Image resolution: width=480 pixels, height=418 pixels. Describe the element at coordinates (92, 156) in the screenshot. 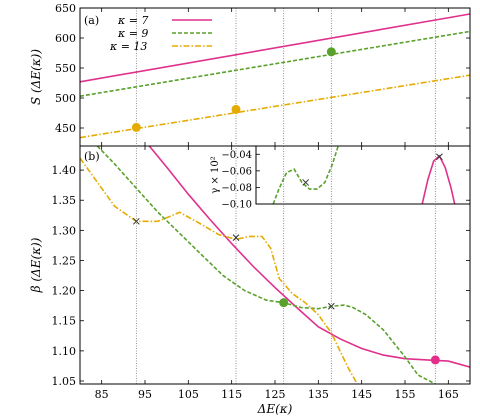

I see `panel-b-label: (b)` at that location.